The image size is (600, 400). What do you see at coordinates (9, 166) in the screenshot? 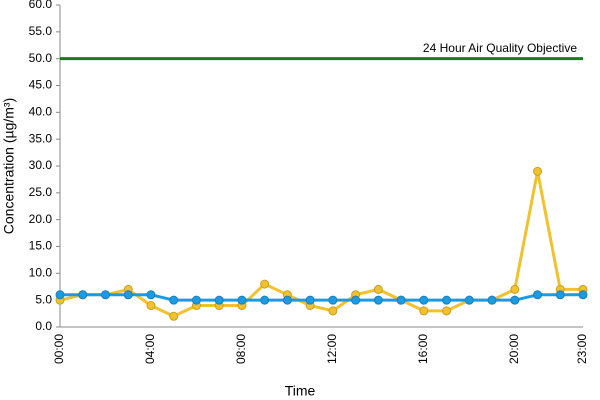
I see `y-axis-title: Concentration (µg/m³)` at bounding box center [9, 166].